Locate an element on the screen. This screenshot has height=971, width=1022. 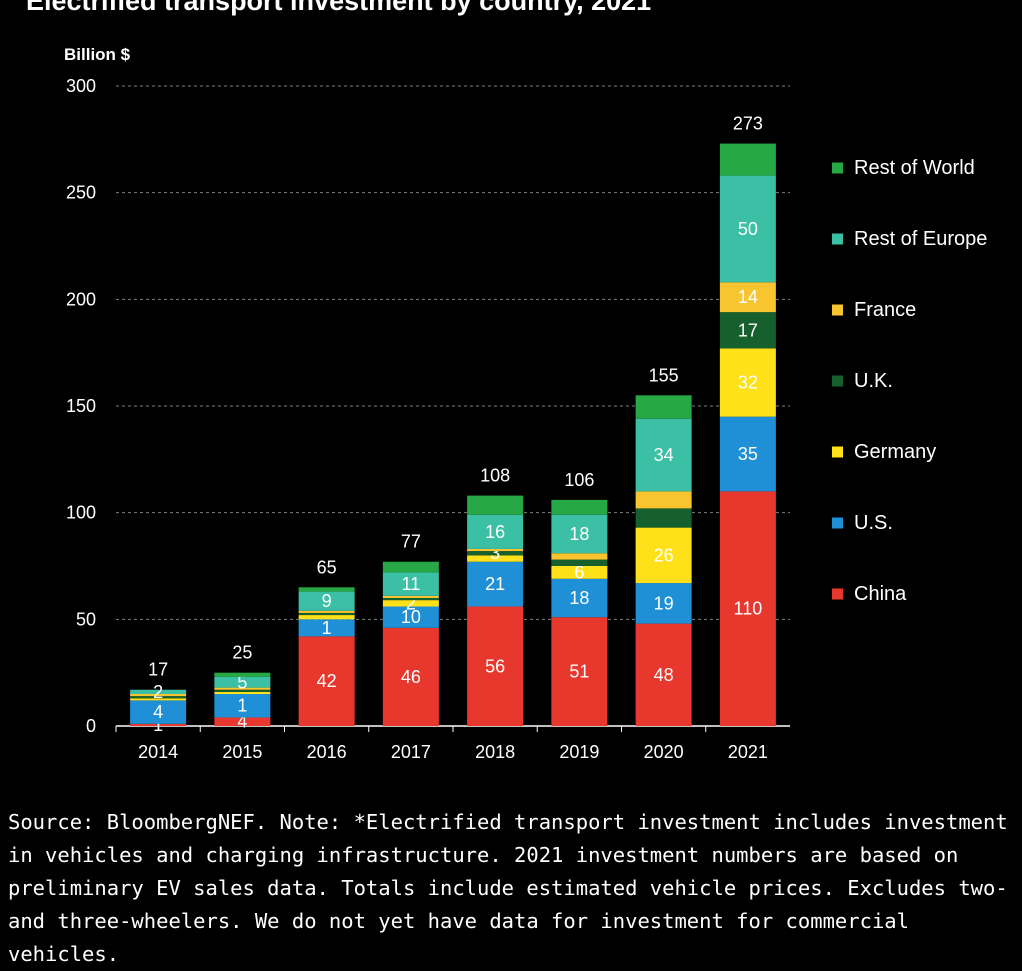
data-label: 21 is located at coordinates (495, 584).